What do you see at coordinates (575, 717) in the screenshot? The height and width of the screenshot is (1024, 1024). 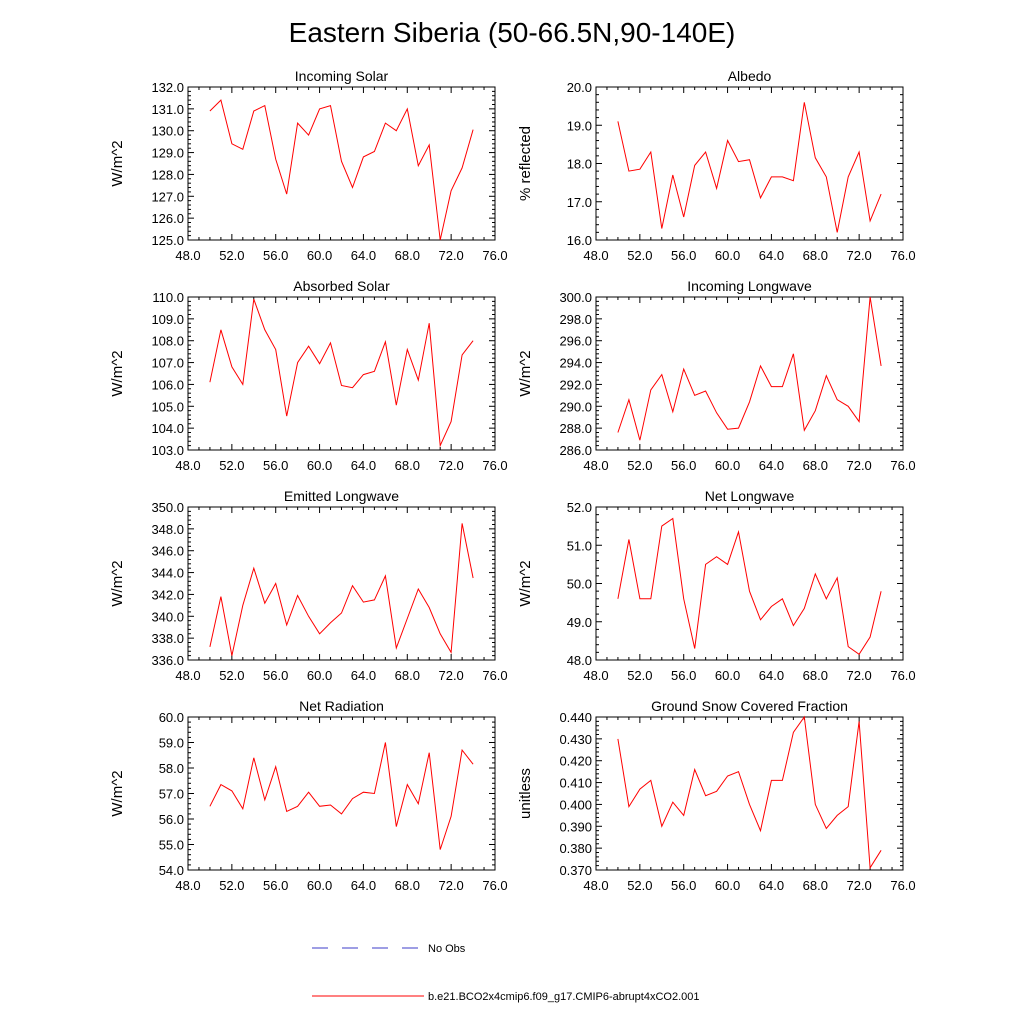 I see `y-tick-label: 0.440` at bounding box center [575, 717].